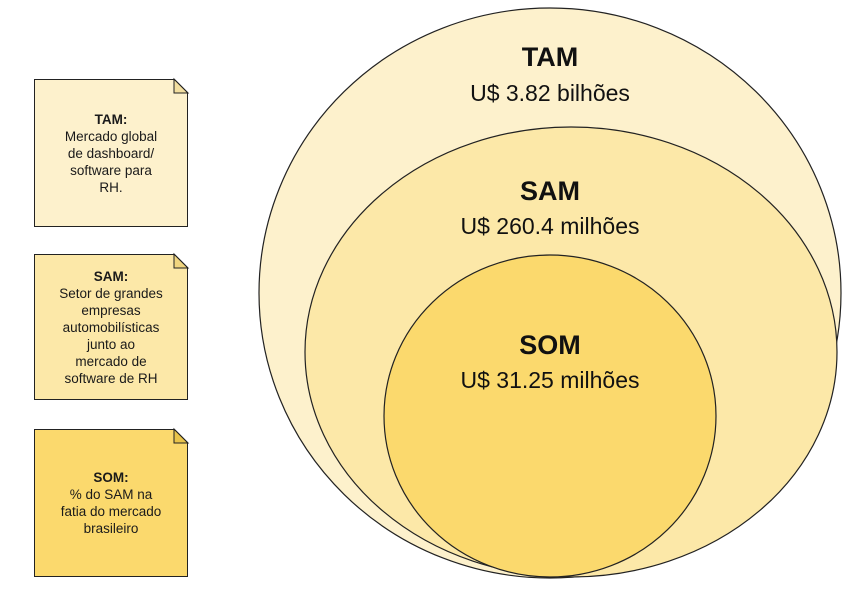 The height and width of the screenshot is (592, 862). What do you see at coordinates (550, 191) in the screenshot?
I see `sam-title: SAM` at bounding box center [550, 191].